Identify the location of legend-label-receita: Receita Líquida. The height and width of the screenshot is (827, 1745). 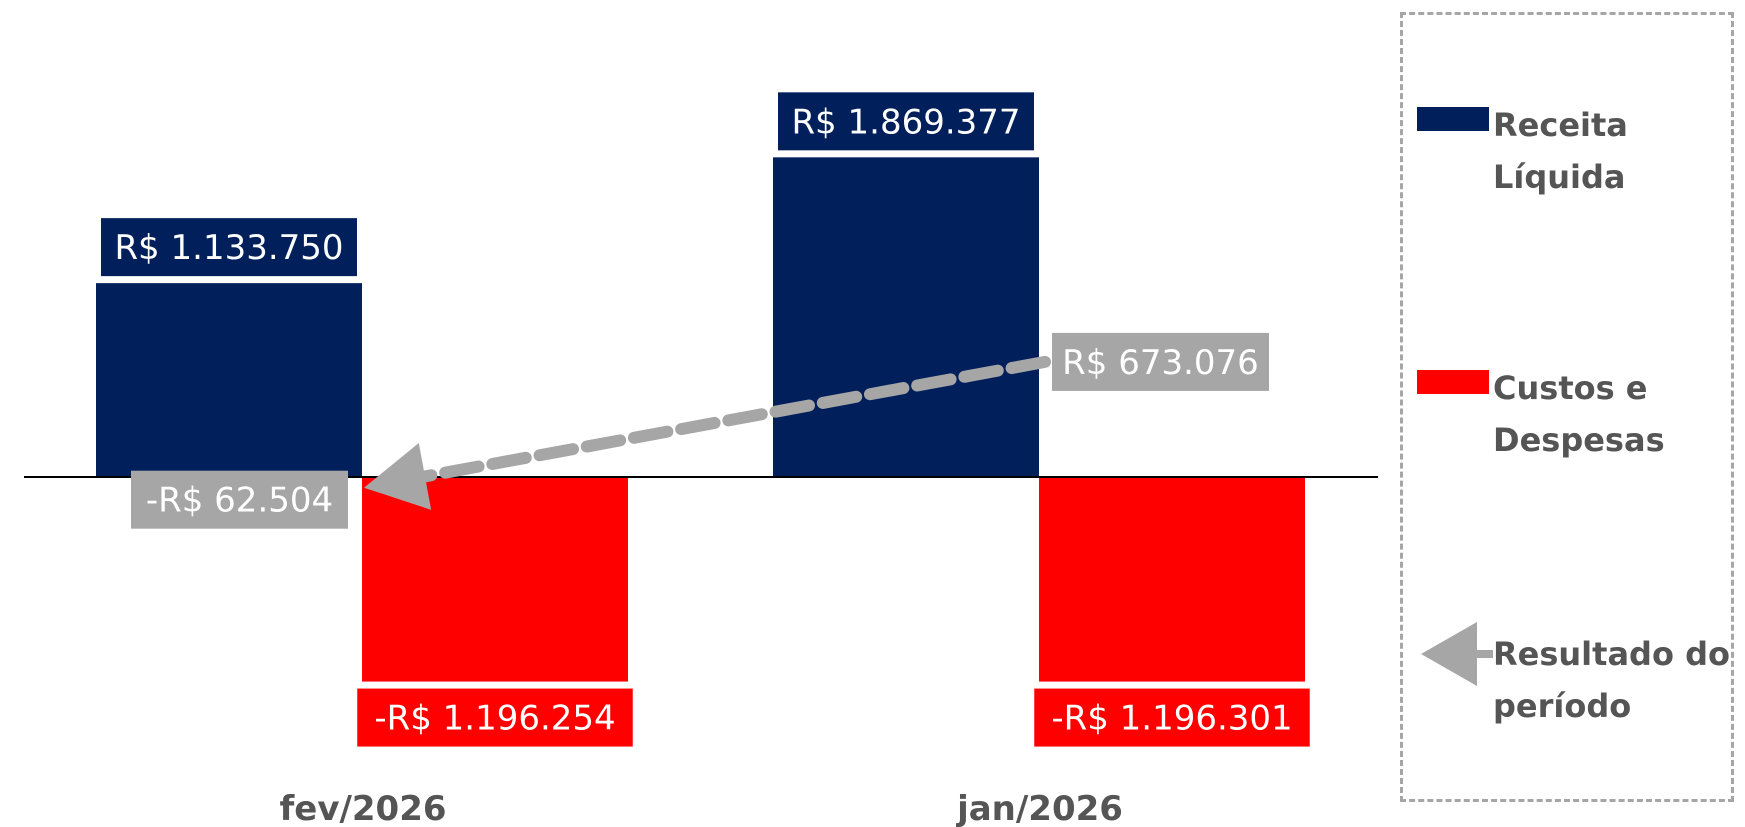
(1560, 151).